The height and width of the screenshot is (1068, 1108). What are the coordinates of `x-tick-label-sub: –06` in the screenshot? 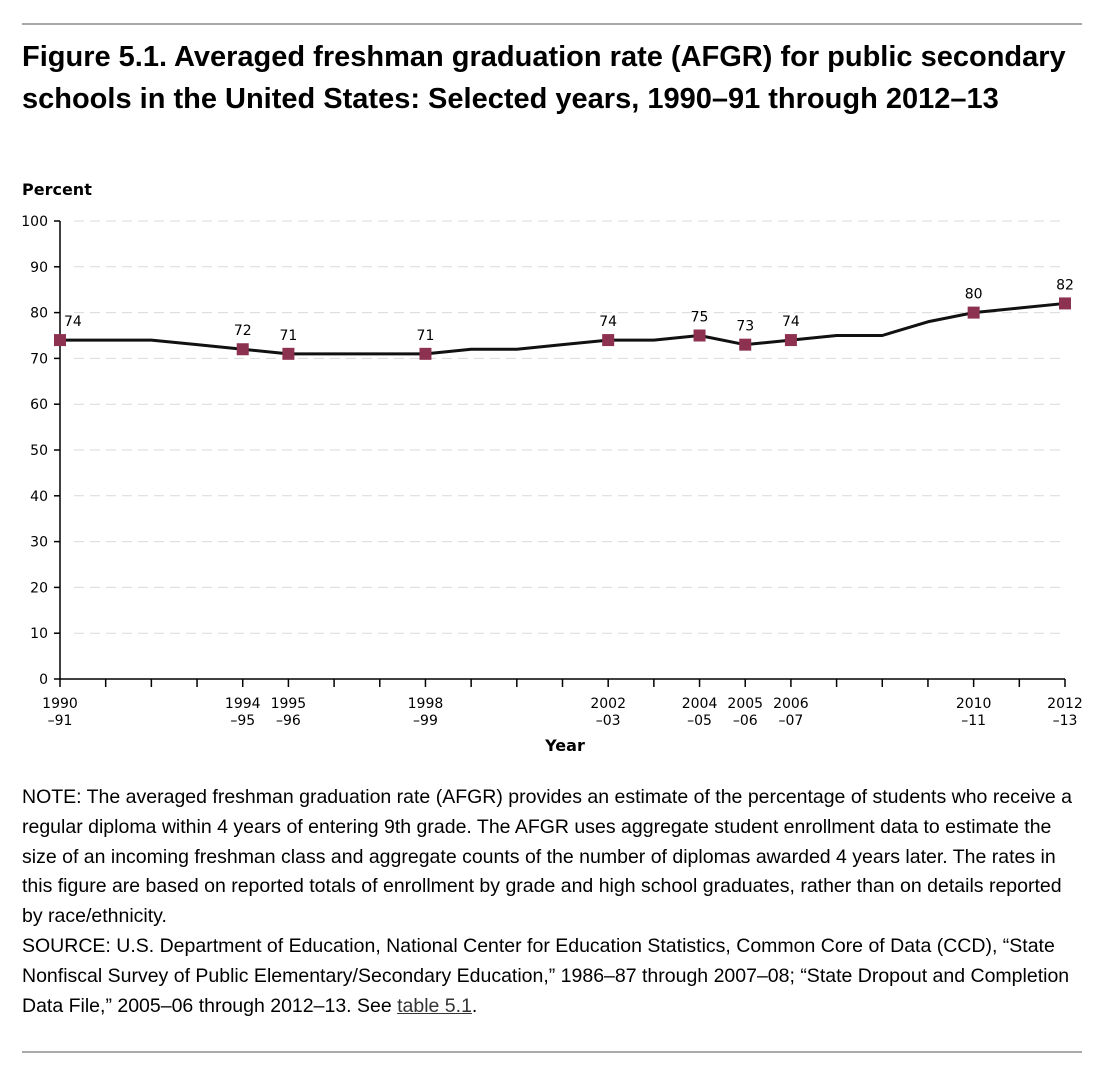 It's located at (745, 721).